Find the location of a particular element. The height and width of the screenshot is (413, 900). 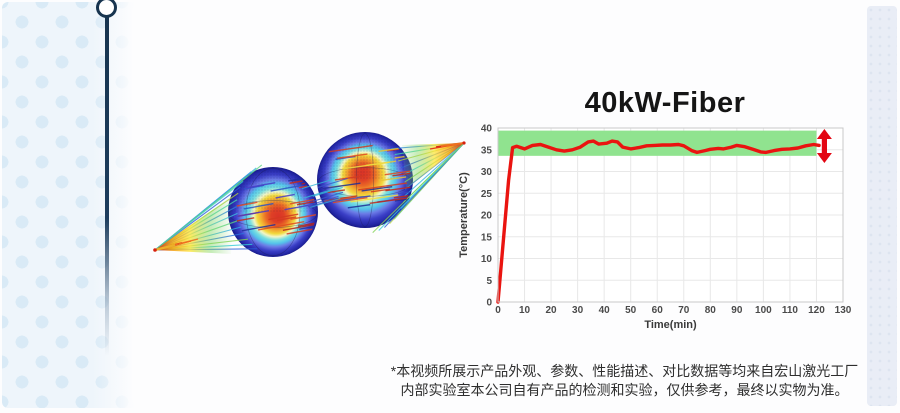

right-focus-point is located at coordinates (464, 143).